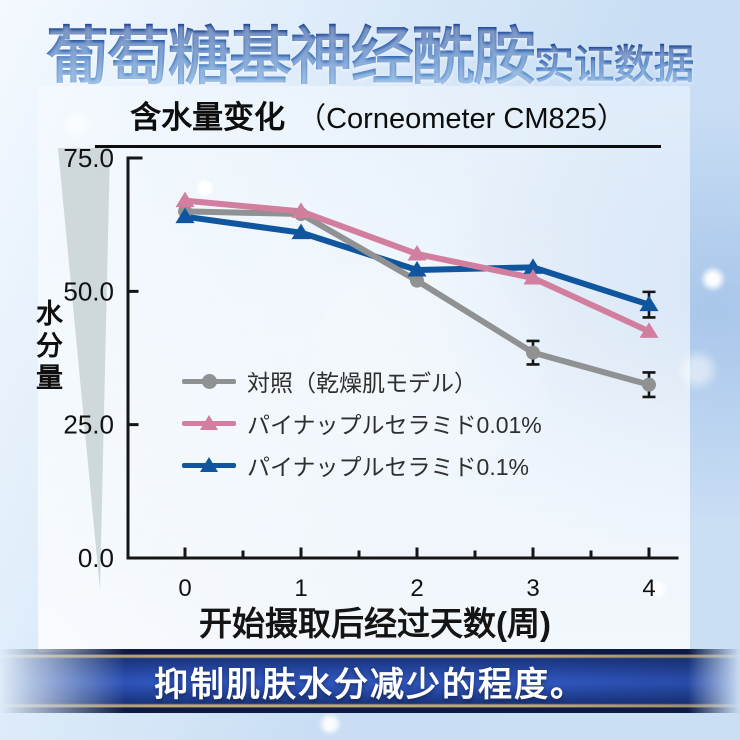  Describe the element at coordinates (533, 277) in the screenshot. I see `marker-triangle-s1-w3` at that location.